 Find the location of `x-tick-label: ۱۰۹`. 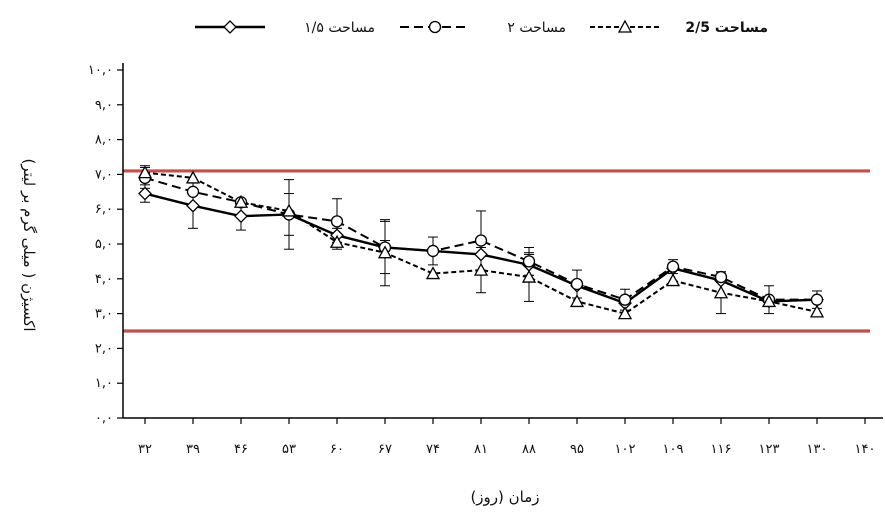

x-tick-label: ۱۰۹ is located at coordinates (673, 449).